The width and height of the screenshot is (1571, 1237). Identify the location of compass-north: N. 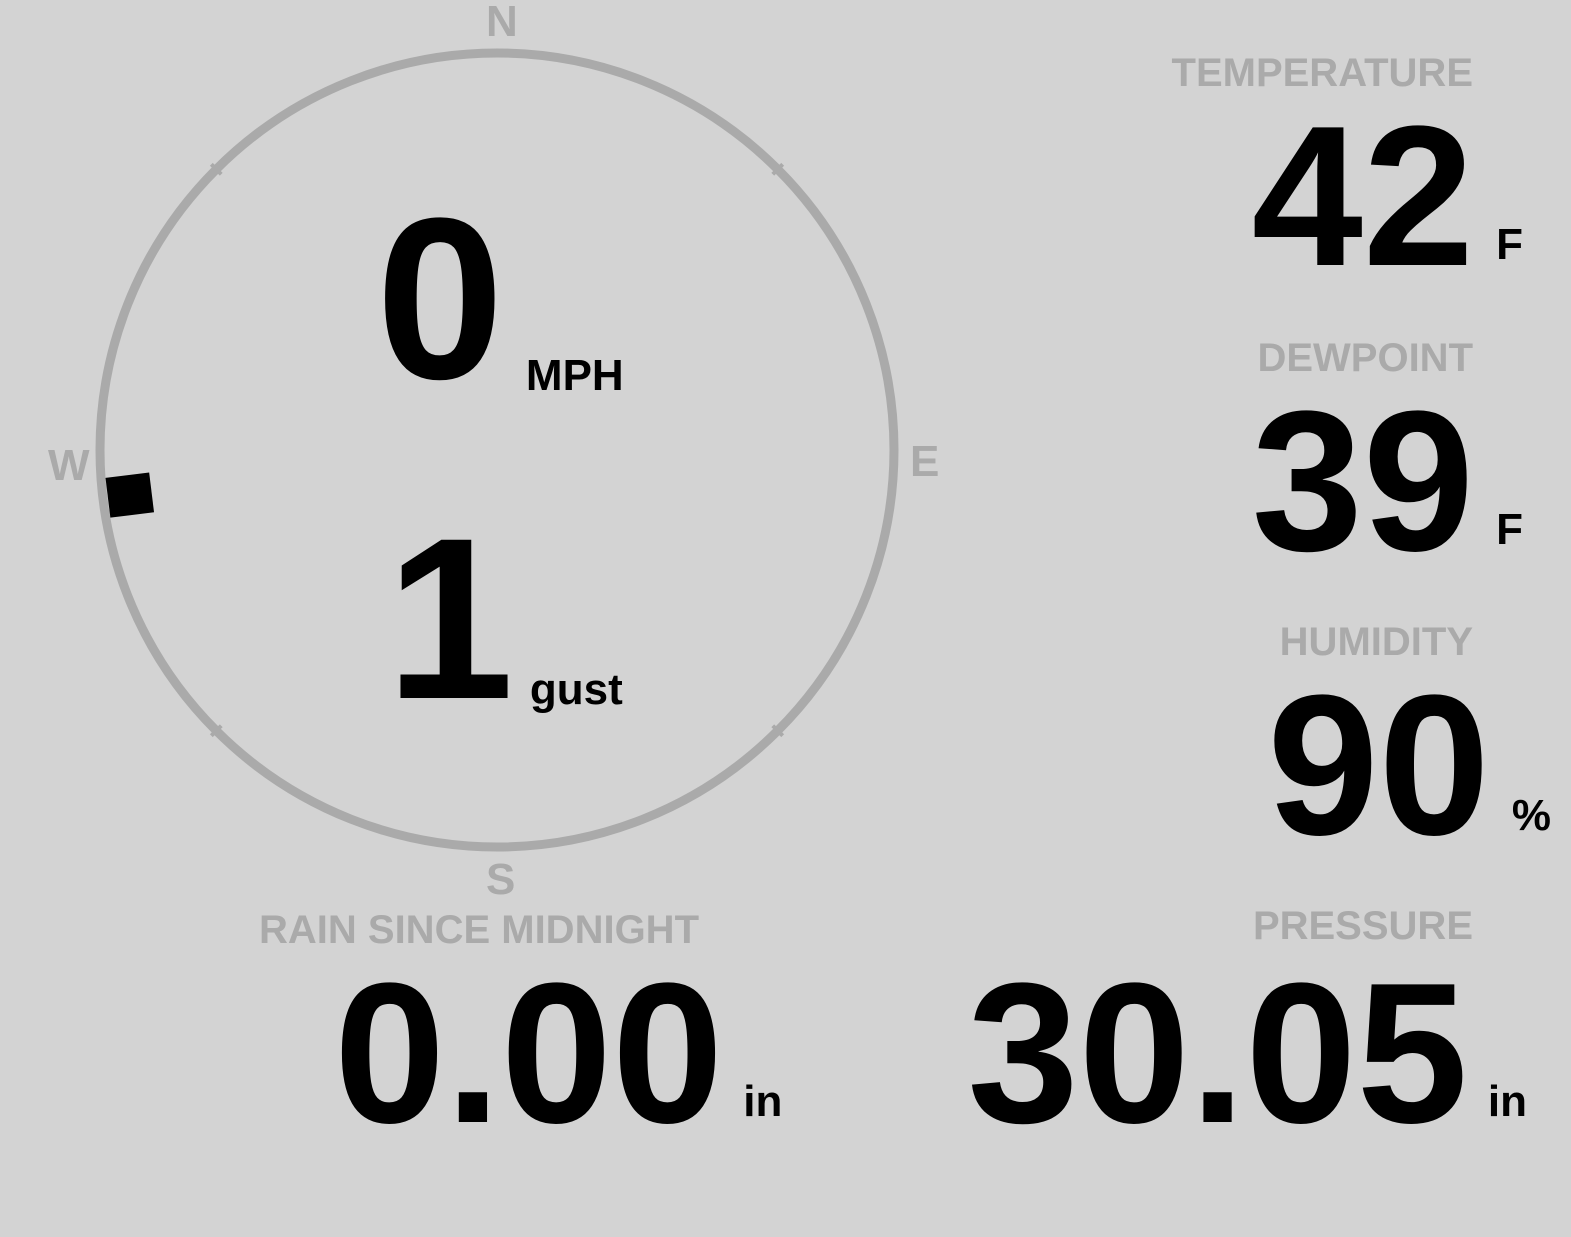
(502, 23).